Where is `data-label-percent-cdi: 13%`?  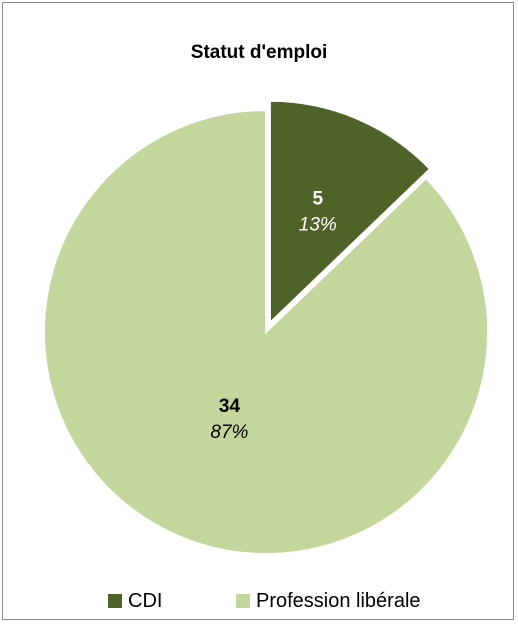
data-label-percent-cdi: 13% is located at coordinates (318, 224).